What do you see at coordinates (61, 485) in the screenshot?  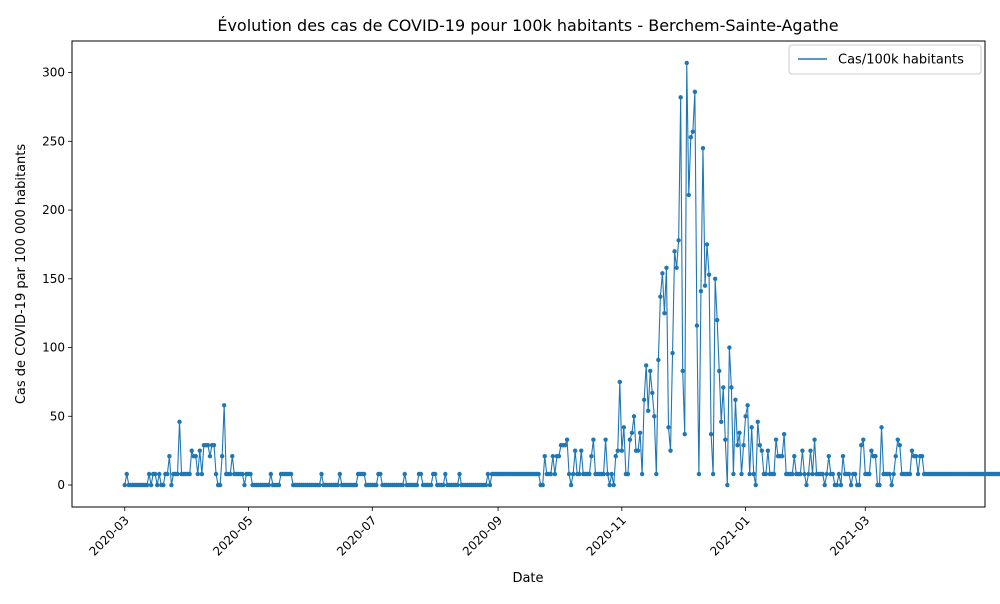 I see `y-tick-label: 0` at bounding box center [61, 485].